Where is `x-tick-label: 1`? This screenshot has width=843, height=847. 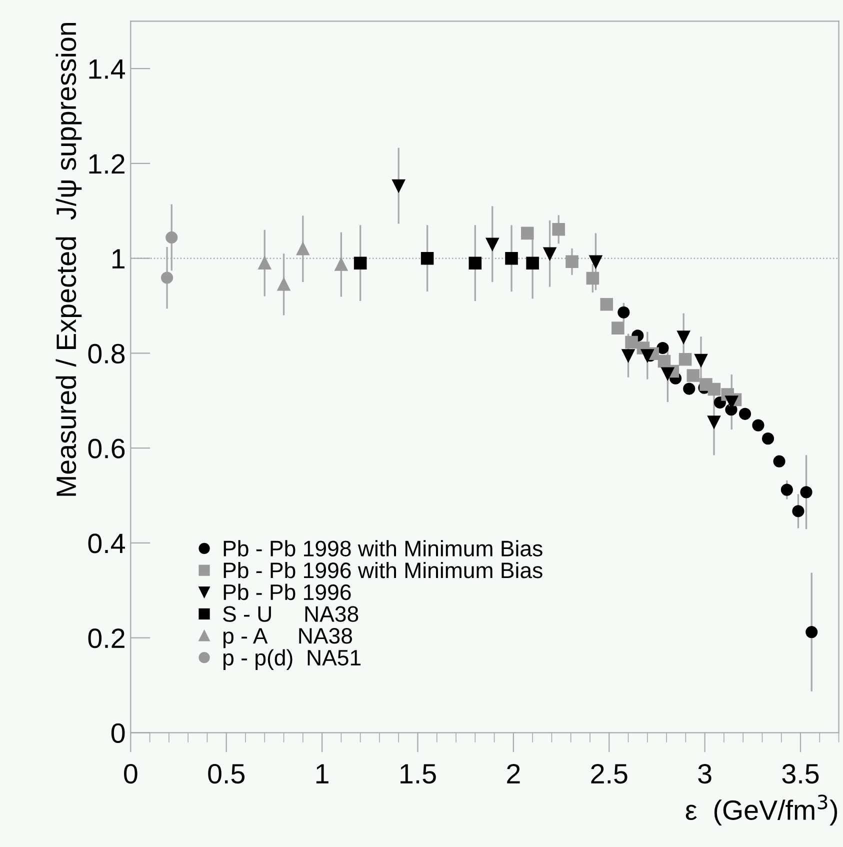 x-tick-label: 1 is located at coordinates (322, 774).